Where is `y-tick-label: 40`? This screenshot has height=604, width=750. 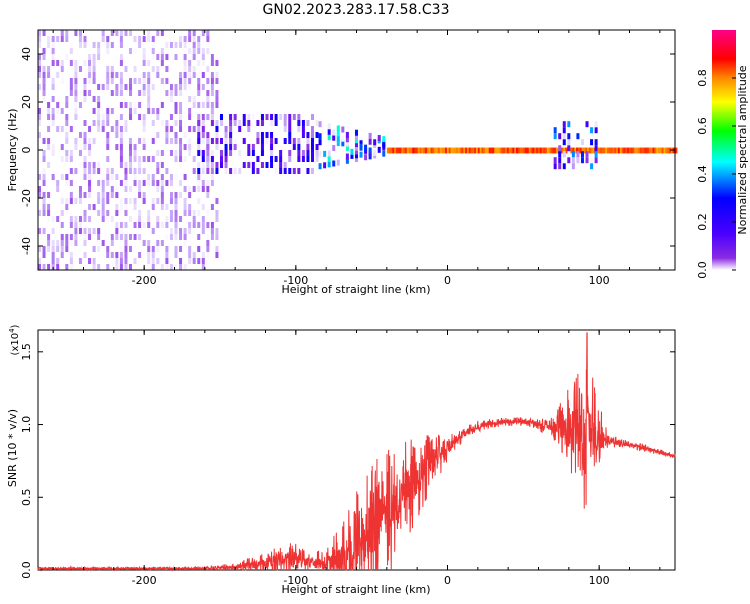 y-tick-label: 40 is located at coordinates (26, 54).